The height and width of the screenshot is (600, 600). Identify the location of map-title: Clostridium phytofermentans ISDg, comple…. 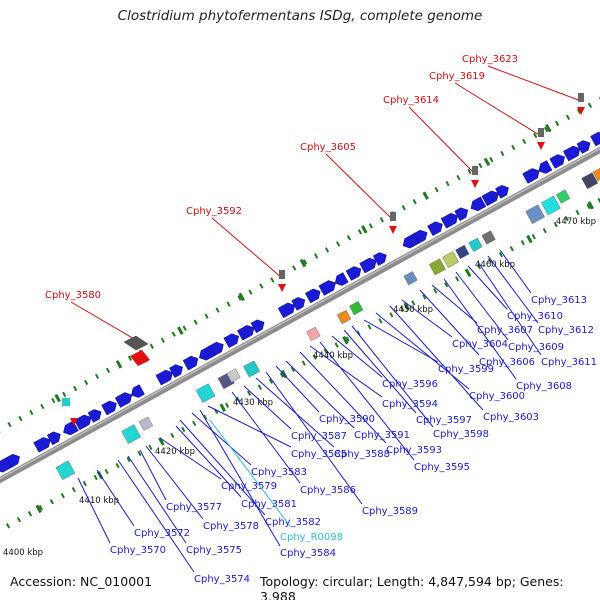
(300, 16).